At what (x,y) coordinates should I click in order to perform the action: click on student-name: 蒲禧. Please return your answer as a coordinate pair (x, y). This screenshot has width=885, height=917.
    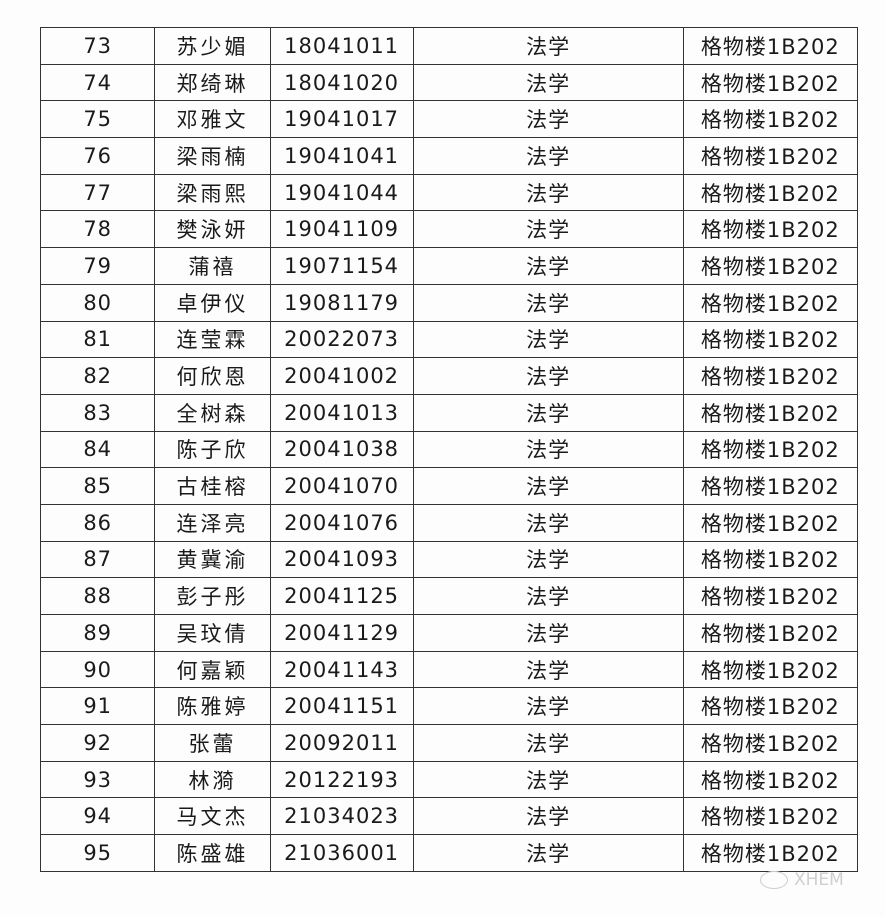
    Looking at the image, I should click on (212, 266).